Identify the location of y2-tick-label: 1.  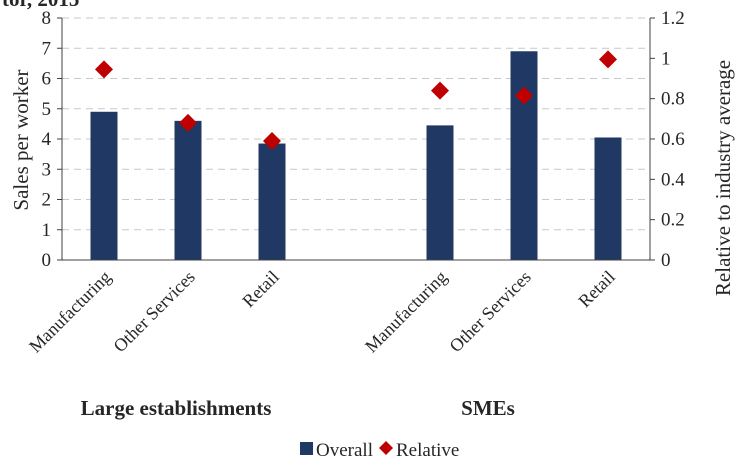
(666, 58).